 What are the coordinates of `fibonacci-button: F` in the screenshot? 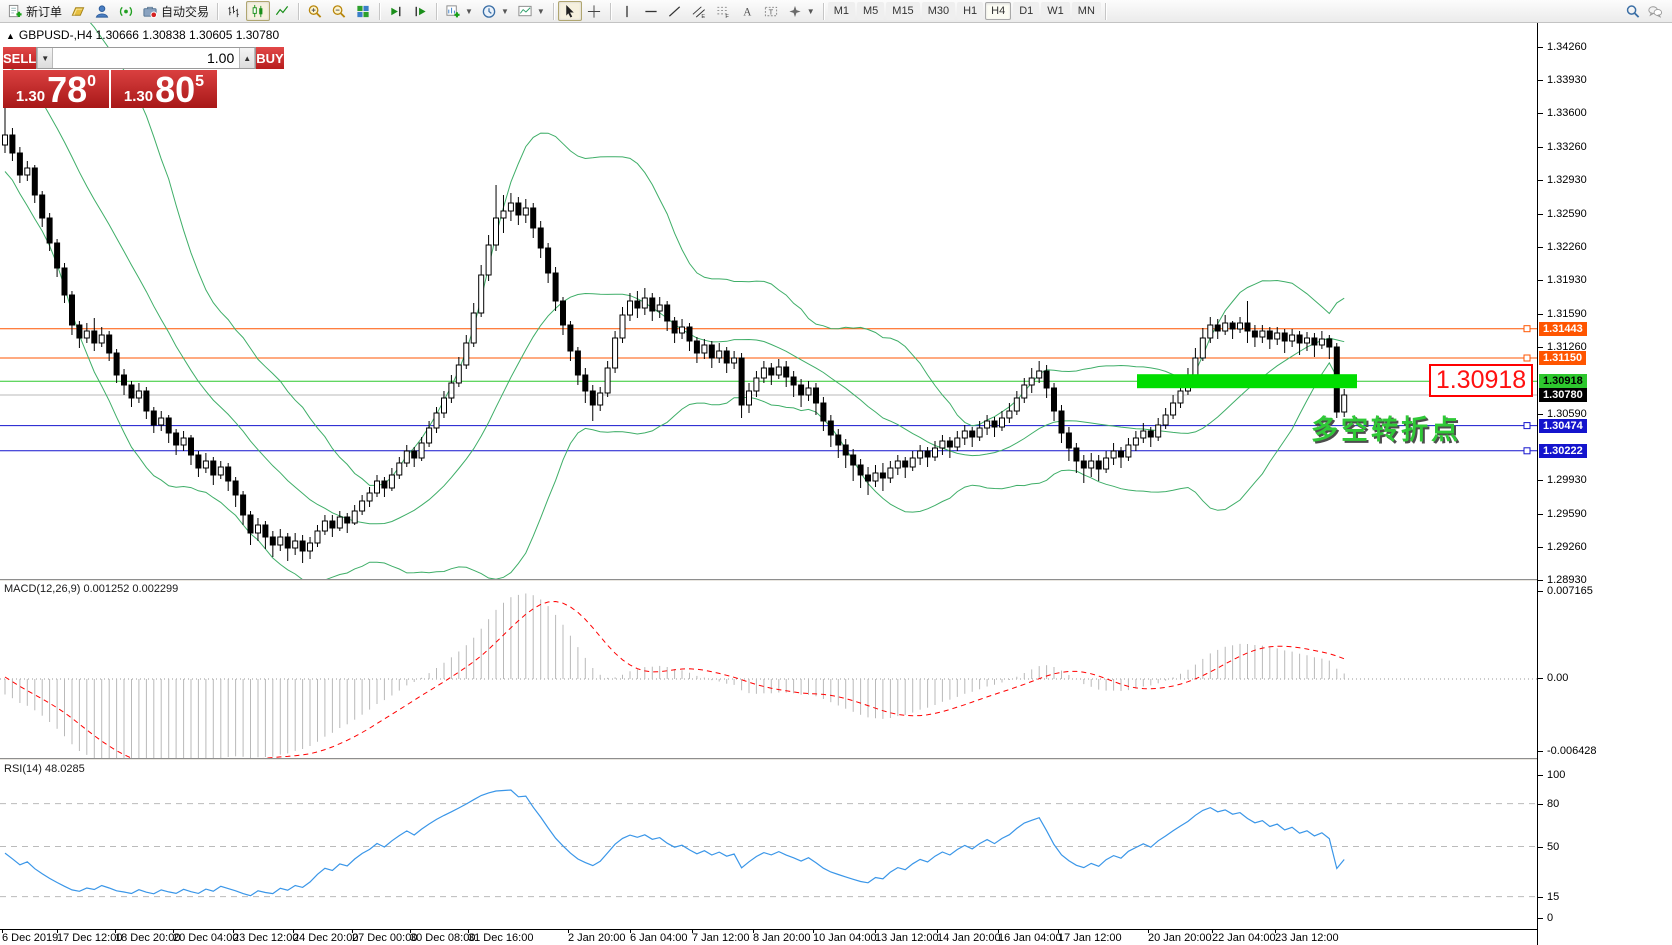 It's located at (723, 11).